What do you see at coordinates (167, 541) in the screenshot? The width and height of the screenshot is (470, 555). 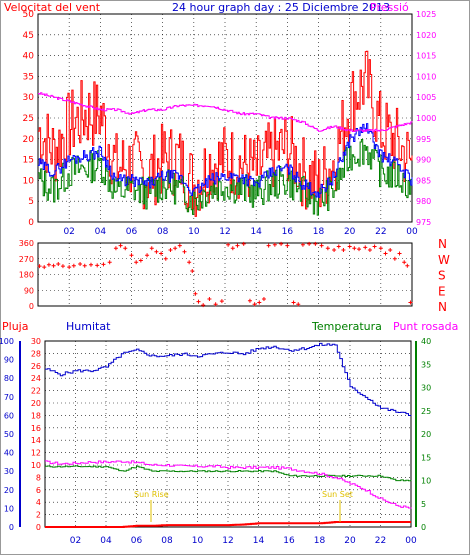 I see `humidity-x-tick-label: 08` at bounding box center [167, 541].